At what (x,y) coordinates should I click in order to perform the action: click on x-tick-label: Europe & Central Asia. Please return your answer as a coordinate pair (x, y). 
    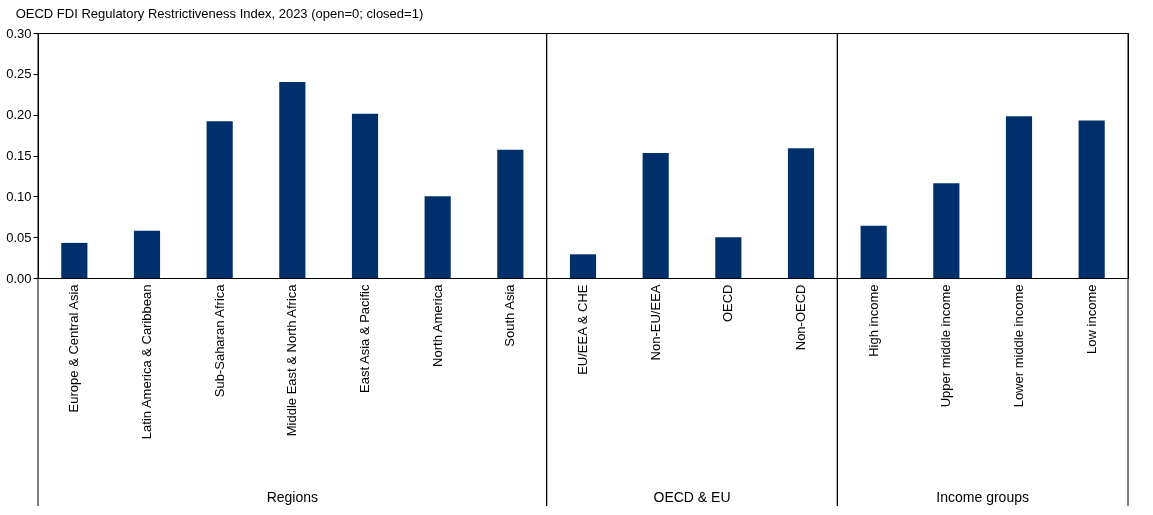
    Looking at the image, I should click on (74, 348).